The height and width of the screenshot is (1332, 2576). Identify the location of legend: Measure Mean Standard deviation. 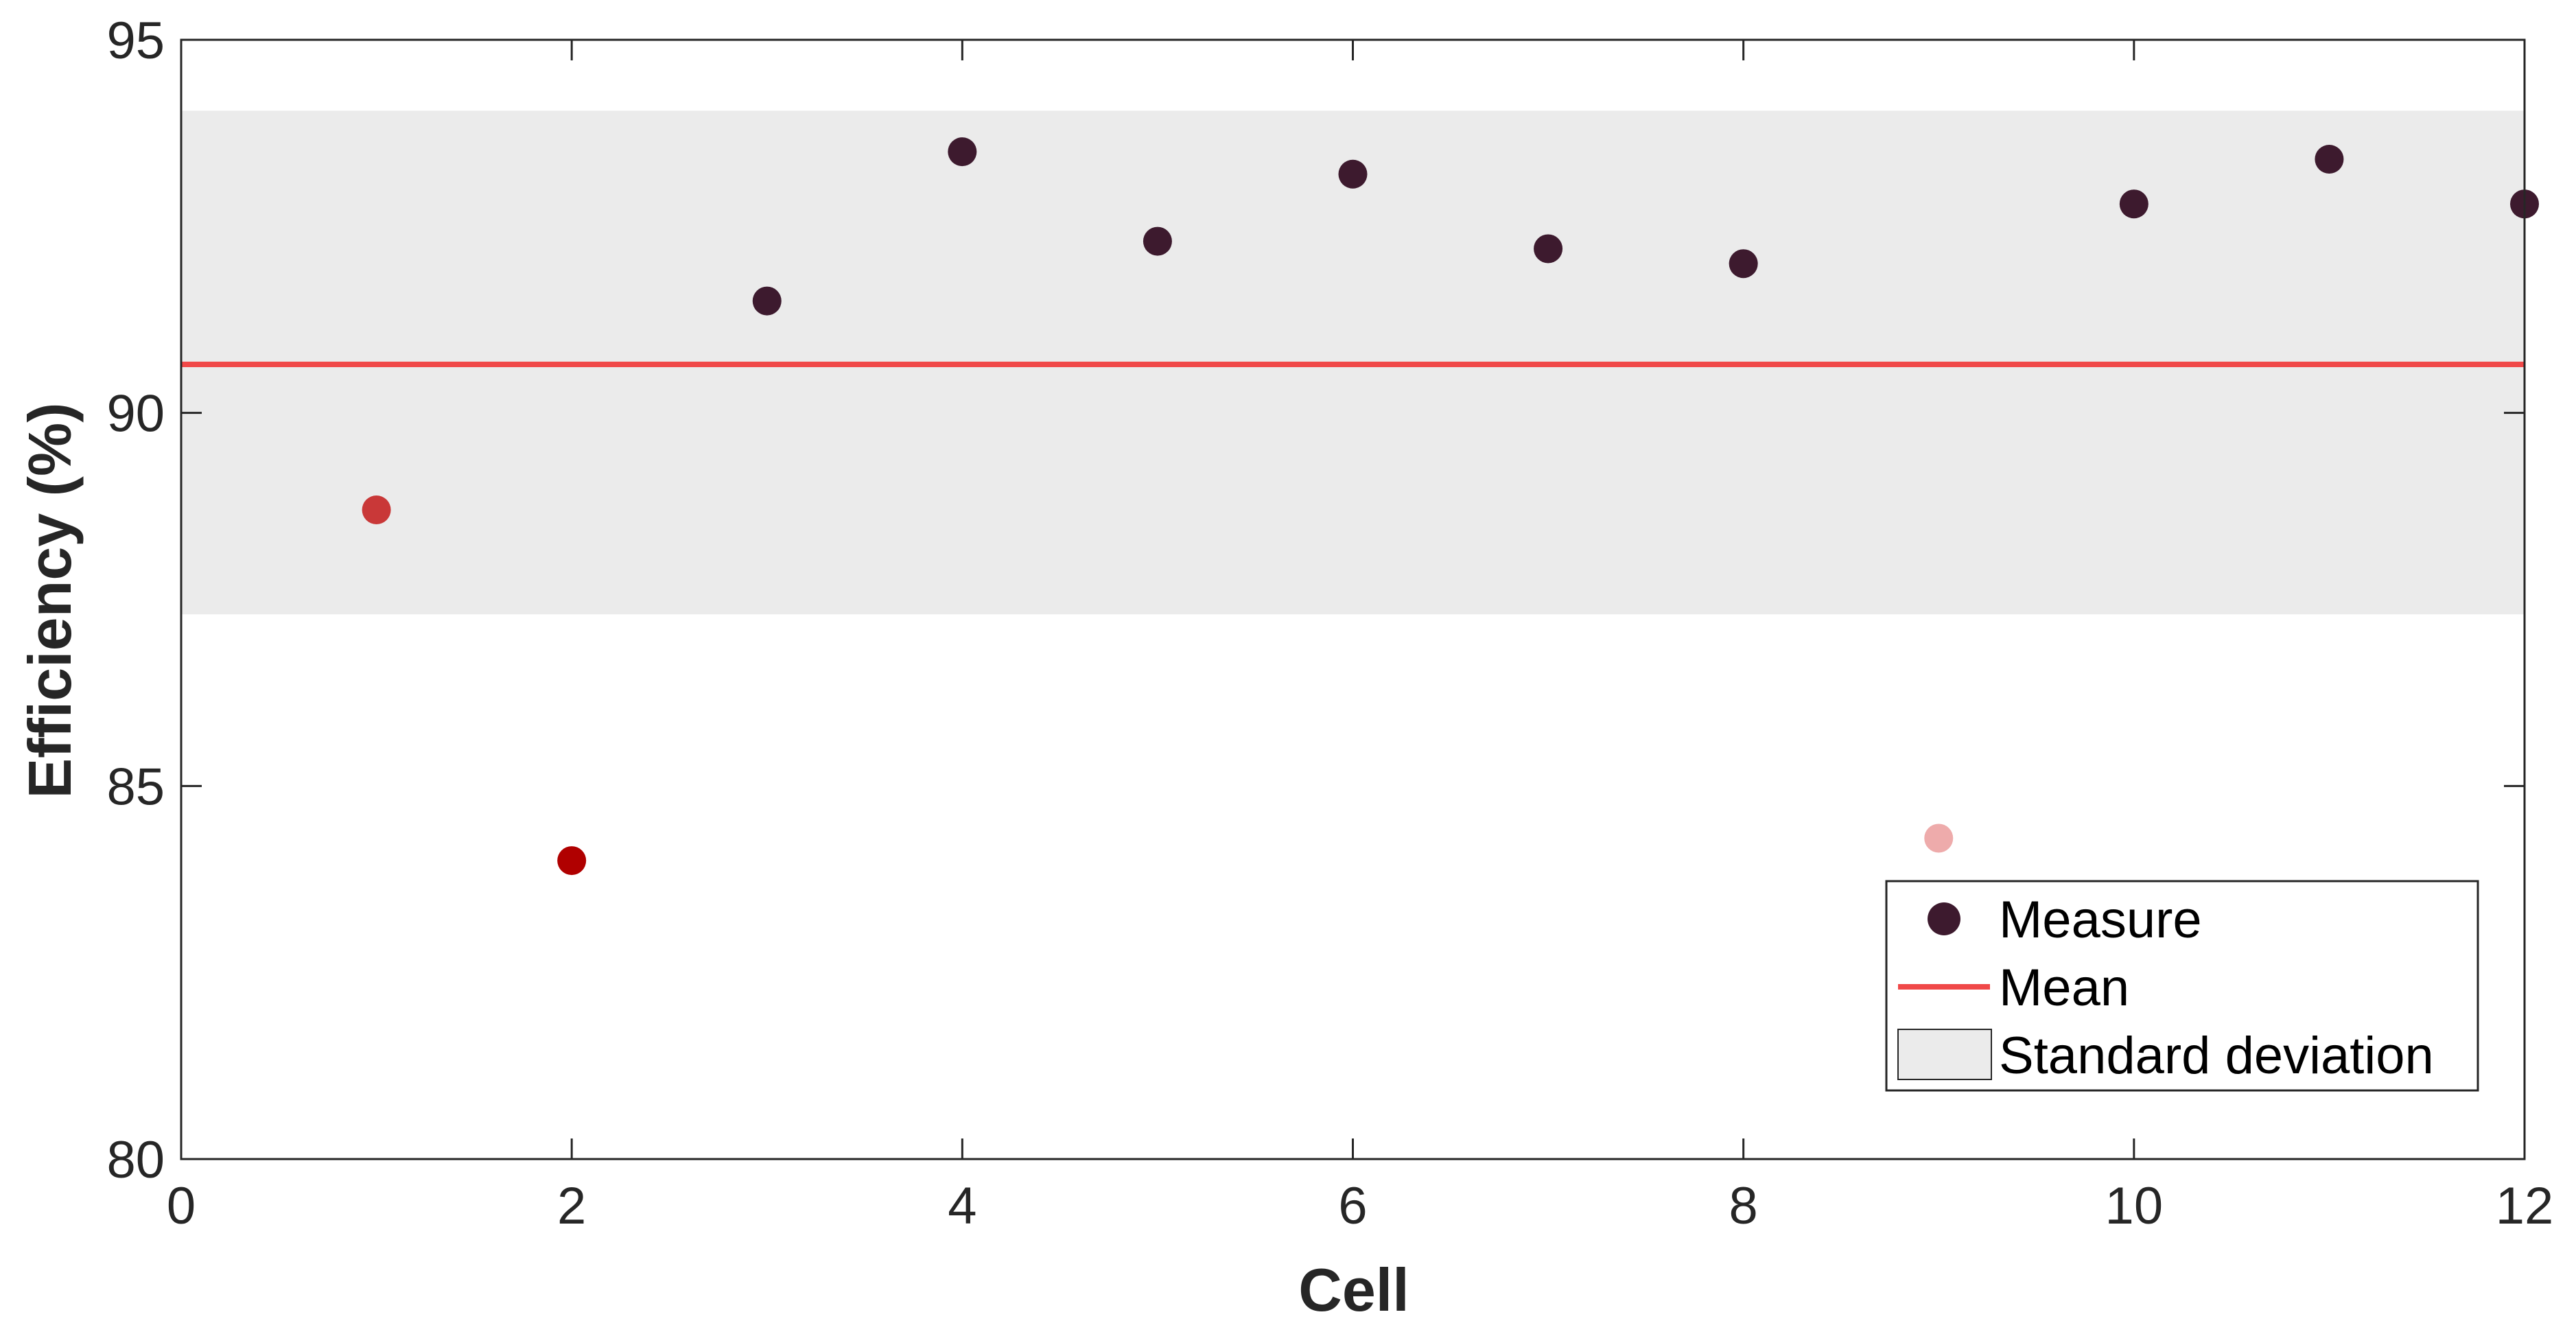
(2182, 986).